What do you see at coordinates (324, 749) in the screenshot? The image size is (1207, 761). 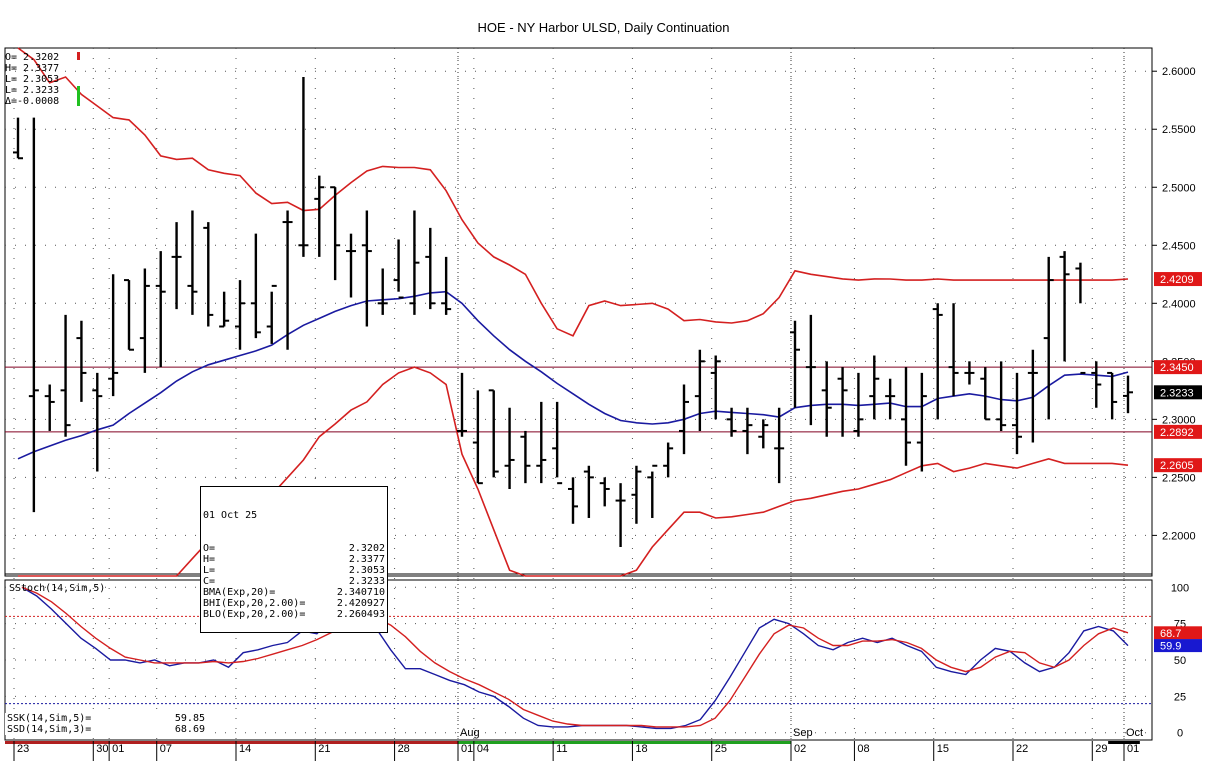 I see `date-label: 21` at bounding box center [324, 749].